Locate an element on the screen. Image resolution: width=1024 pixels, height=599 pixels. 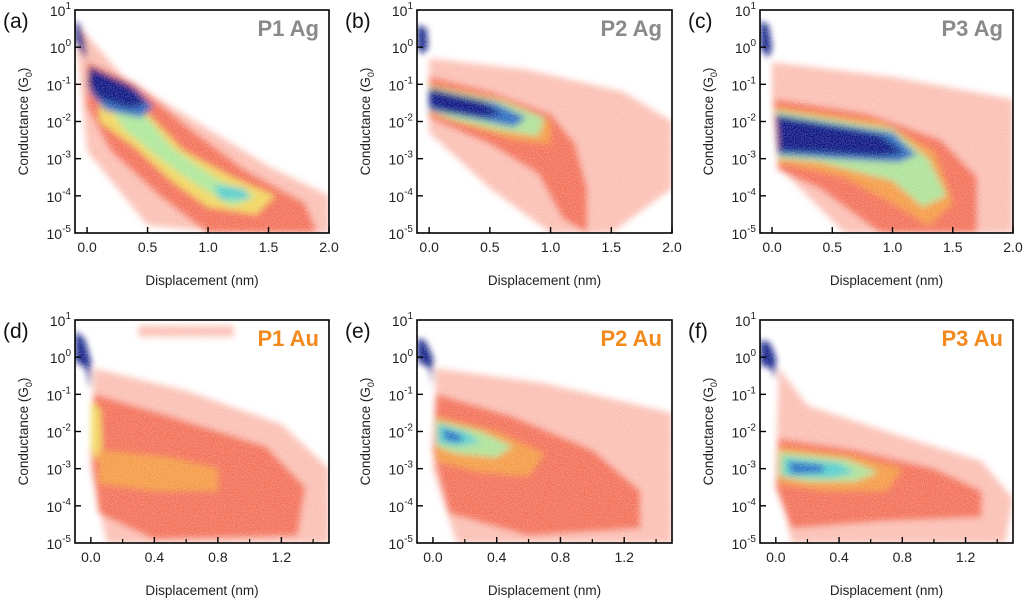
sample-label: P1 Au is located at coordinates (288, 338).